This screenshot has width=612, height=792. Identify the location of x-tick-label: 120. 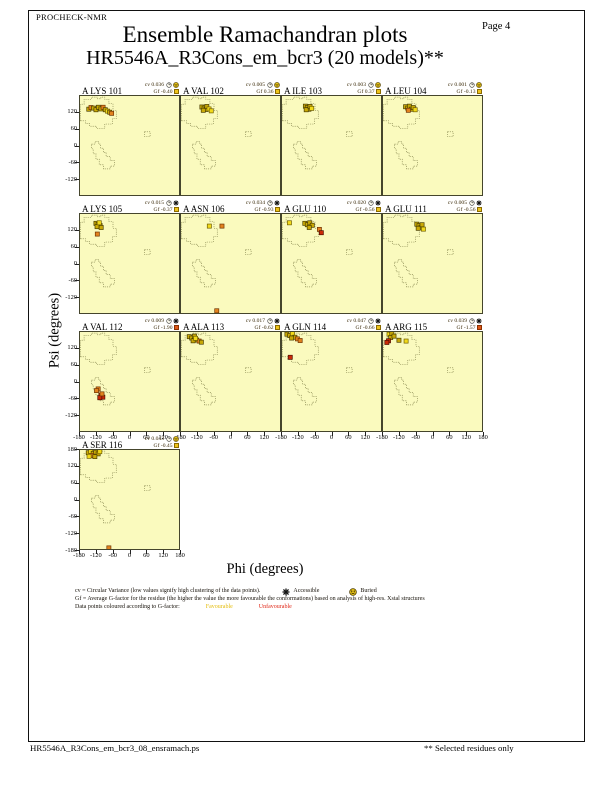
(163, 555).